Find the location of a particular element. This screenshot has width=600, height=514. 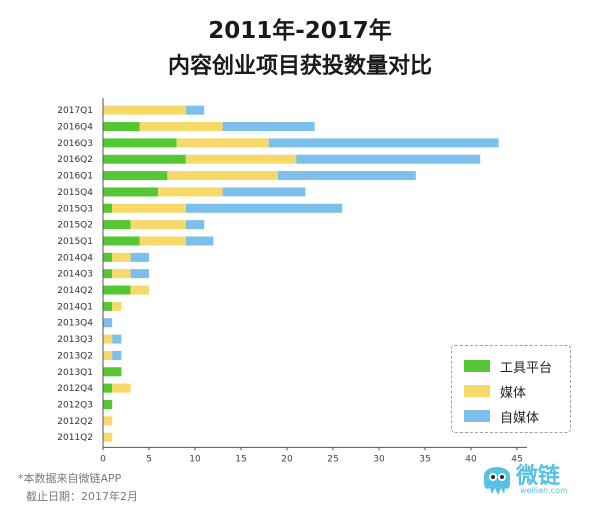

x-tick-label-0: 0 is located at coordinates (103, 459).